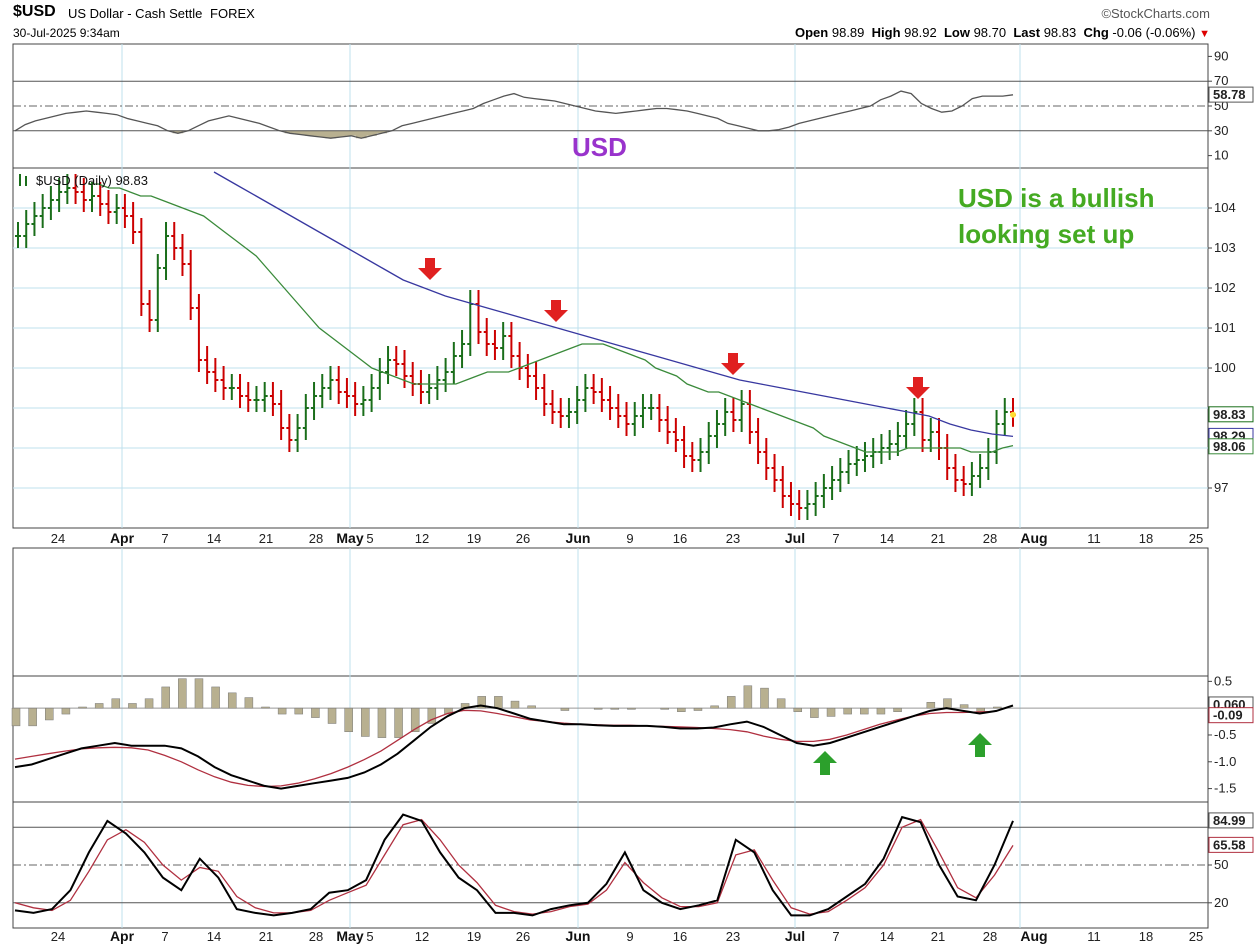 This screenshot has width=1254, height=945. Describe the element at coordinates (938, 936) in the screenshot. I see `x-axis-label: 21` at that location.